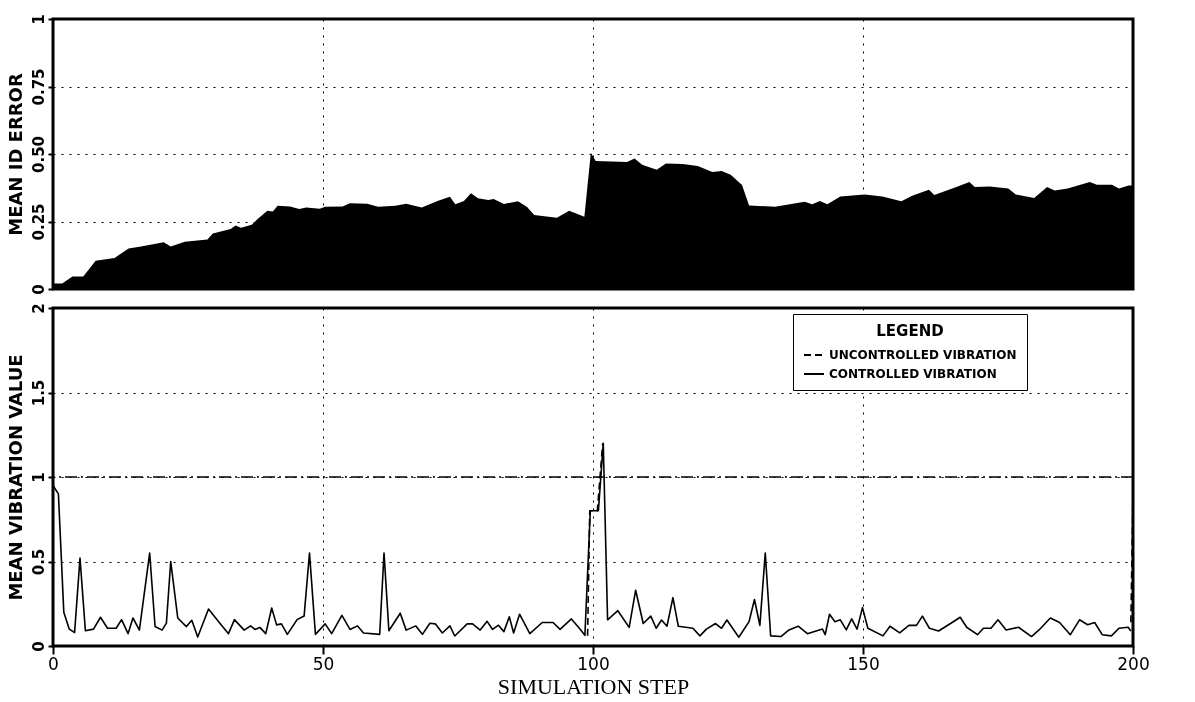  I want to click on y-tick-label: 2, so click(38, 308).